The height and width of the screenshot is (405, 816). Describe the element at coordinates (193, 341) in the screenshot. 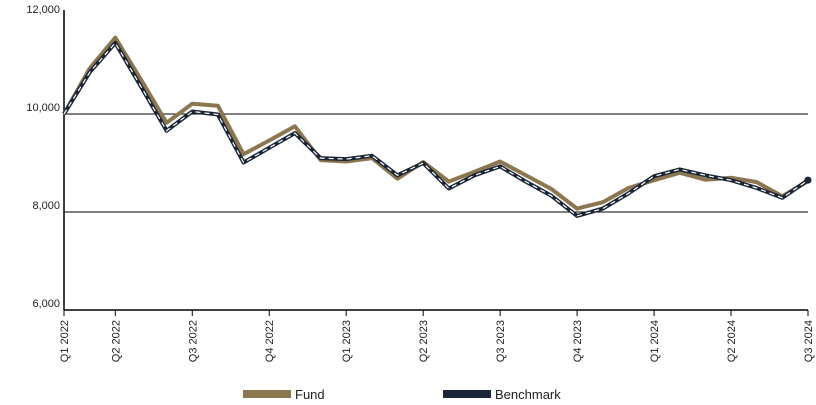

I see `x-tick-label: Q3 2022` at that location.